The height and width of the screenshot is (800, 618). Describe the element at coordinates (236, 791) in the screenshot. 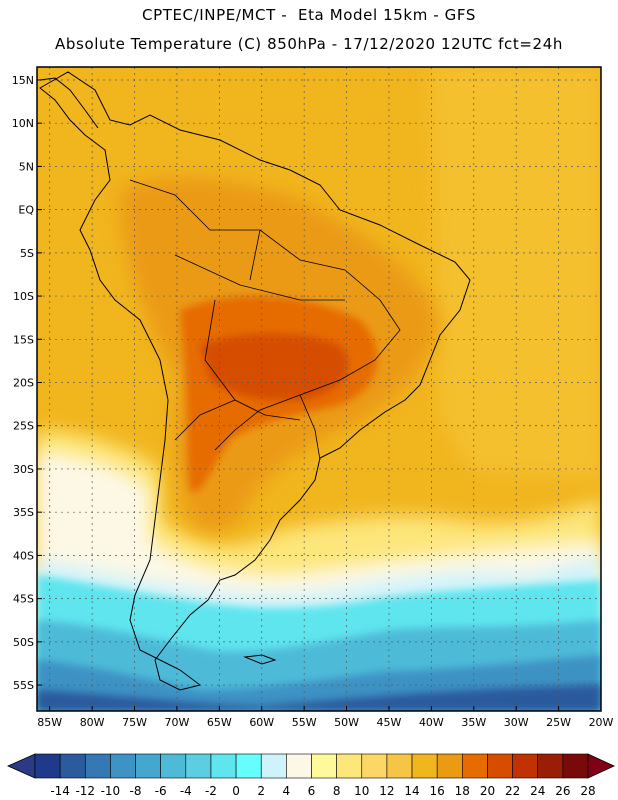

I see `colorbar-label: 0` at that location.